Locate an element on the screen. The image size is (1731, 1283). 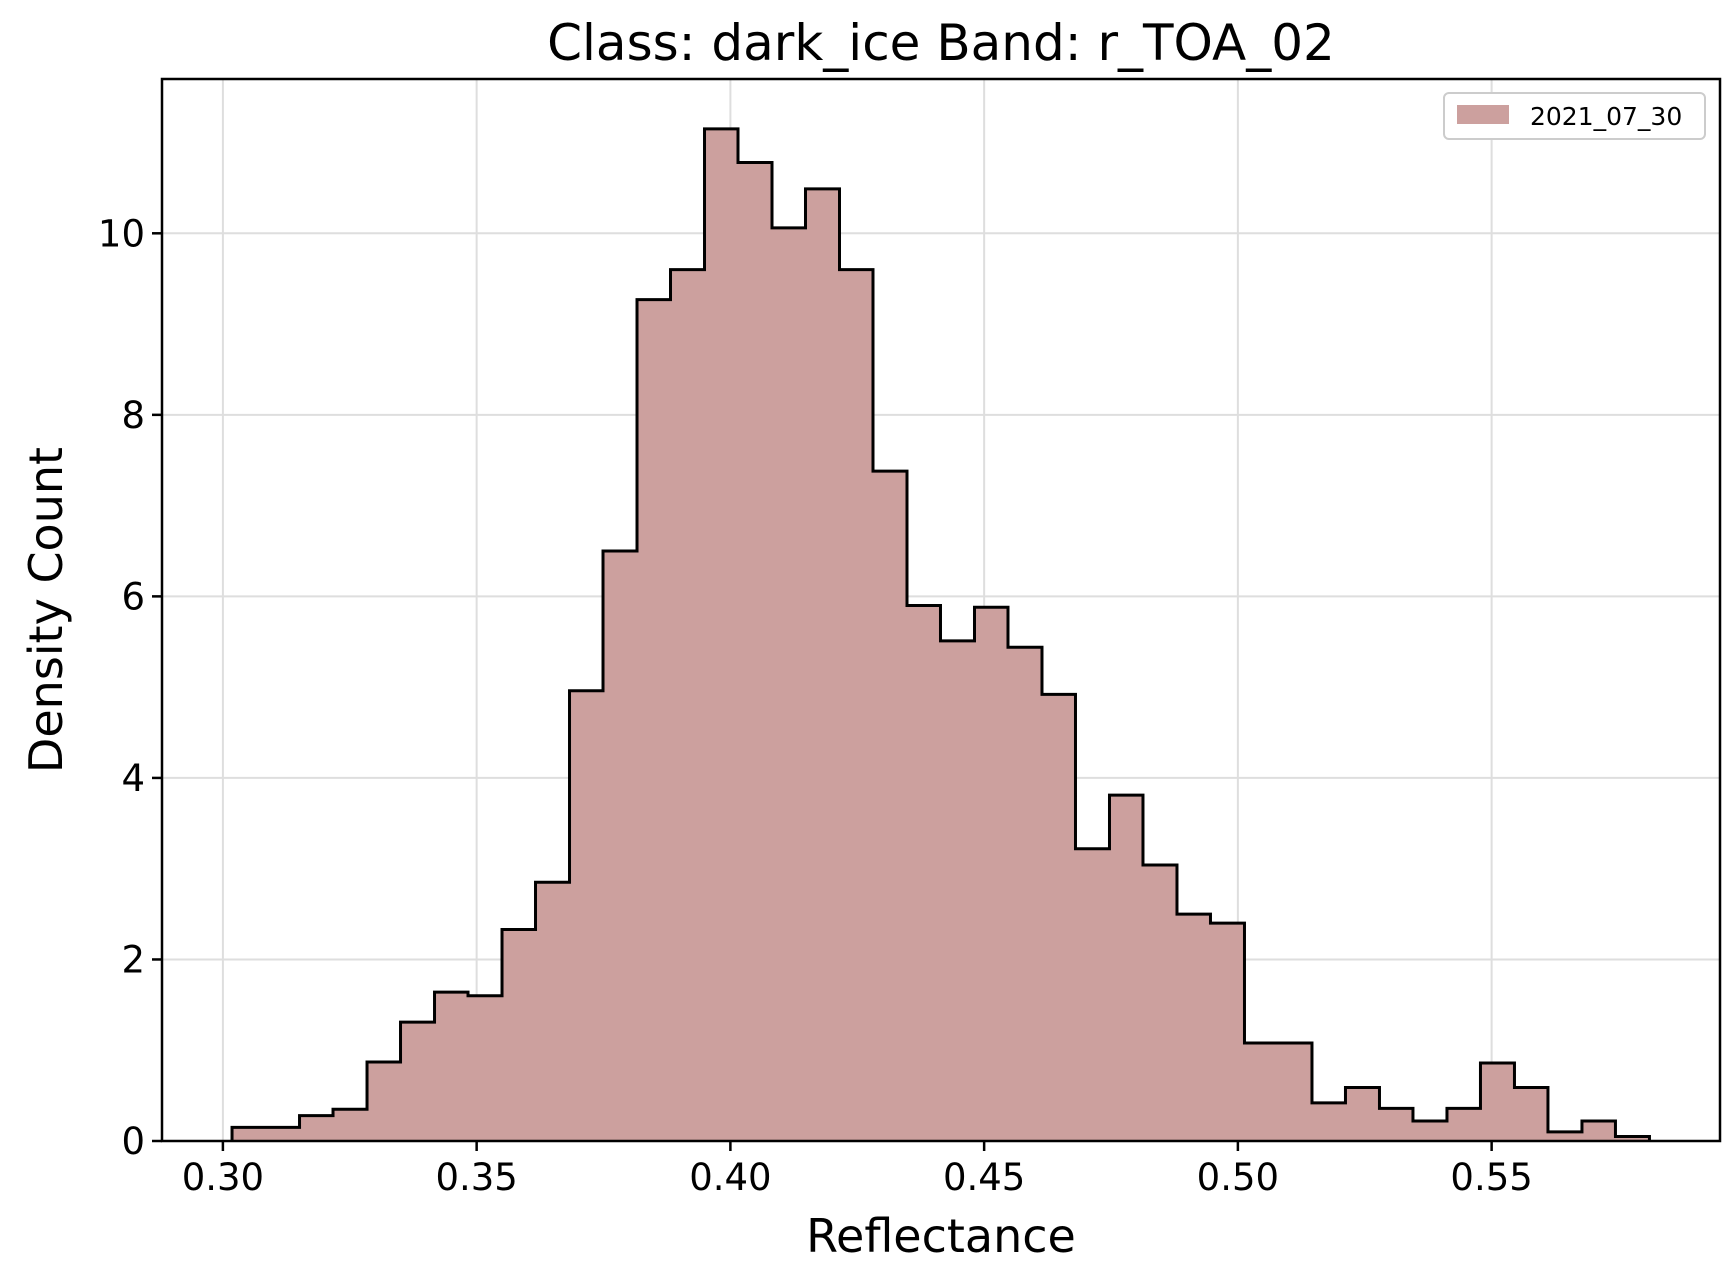
y-tick-label: 10 is located at coordinates (121, 233).